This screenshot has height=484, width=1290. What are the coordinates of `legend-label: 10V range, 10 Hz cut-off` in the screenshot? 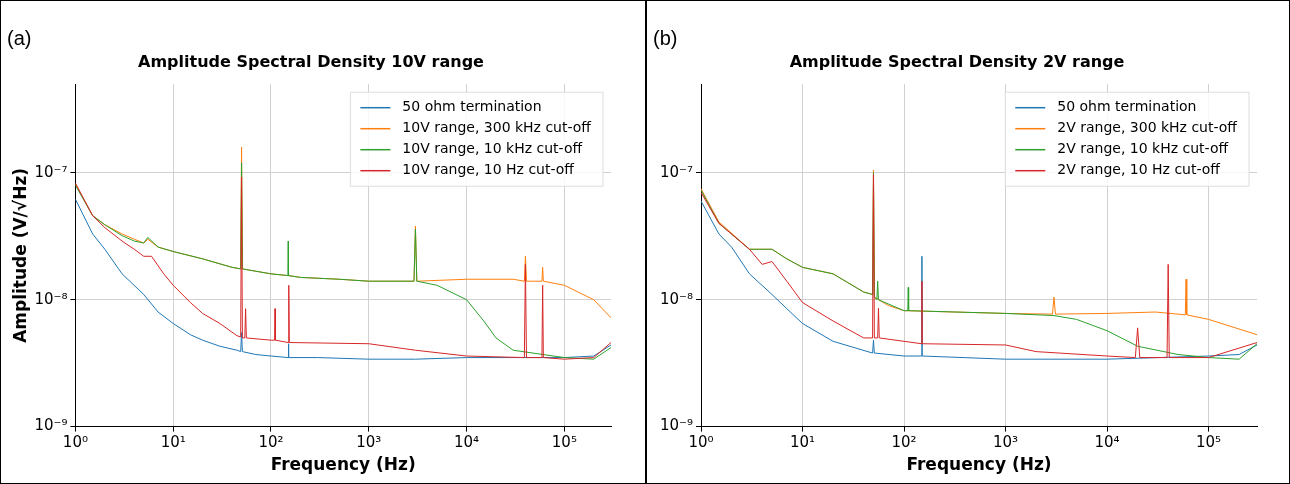 It's located at (488, 169).